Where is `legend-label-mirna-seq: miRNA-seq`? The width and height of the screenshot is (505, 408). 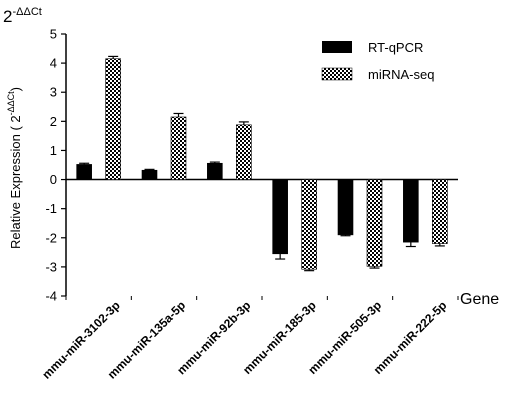 legend-label-mirna-seq: miRNA-seq is located at coordinates (401, 74).